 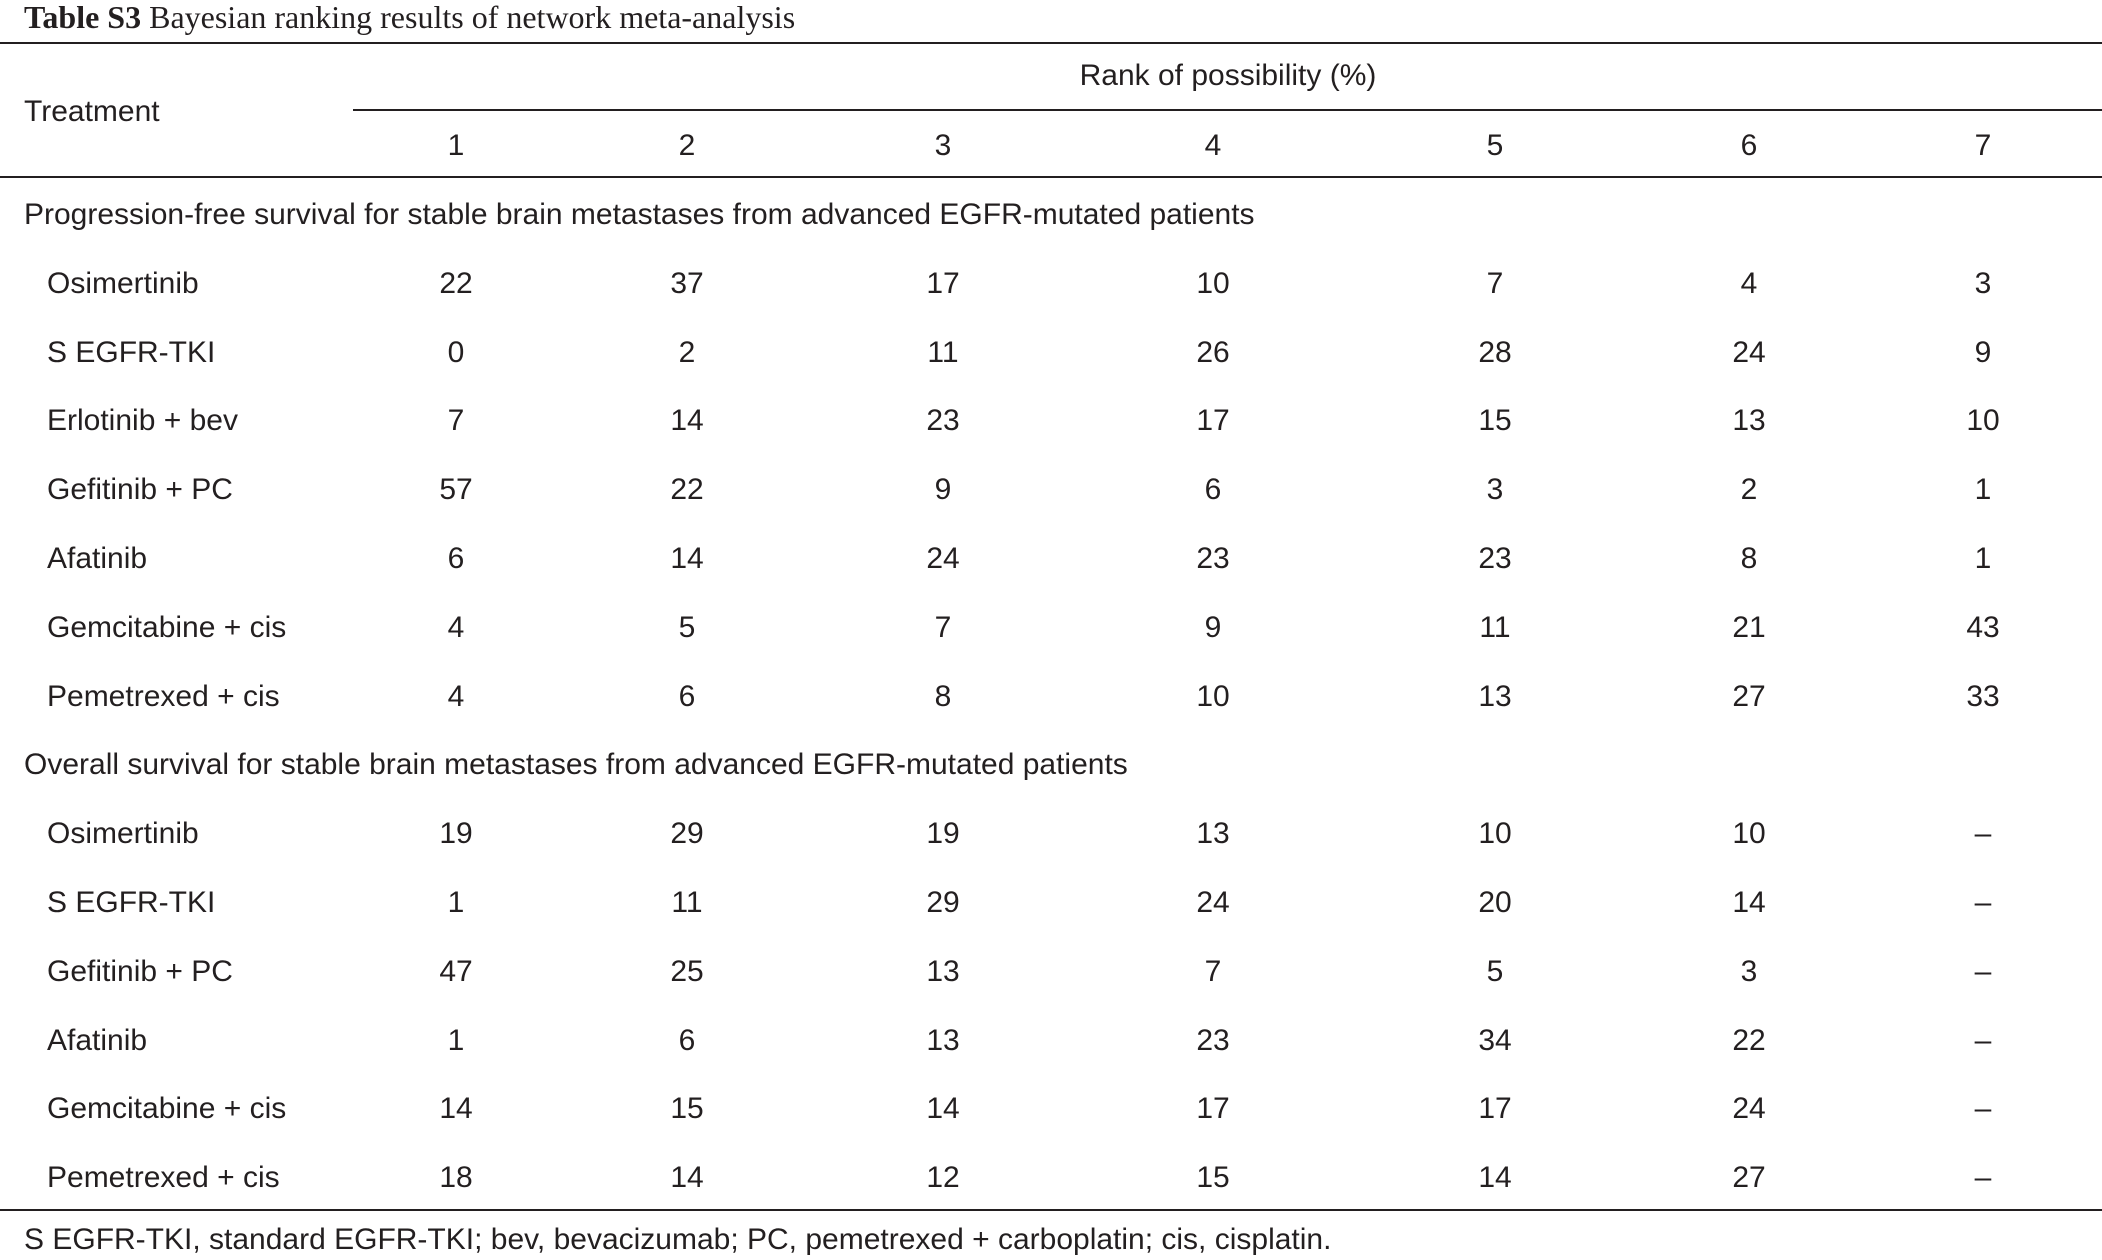 What do you see at coordinates (97, 1040) in the screenshot?
I see `treatment-cell: Afatinib` at bounding box center [97, 1040].